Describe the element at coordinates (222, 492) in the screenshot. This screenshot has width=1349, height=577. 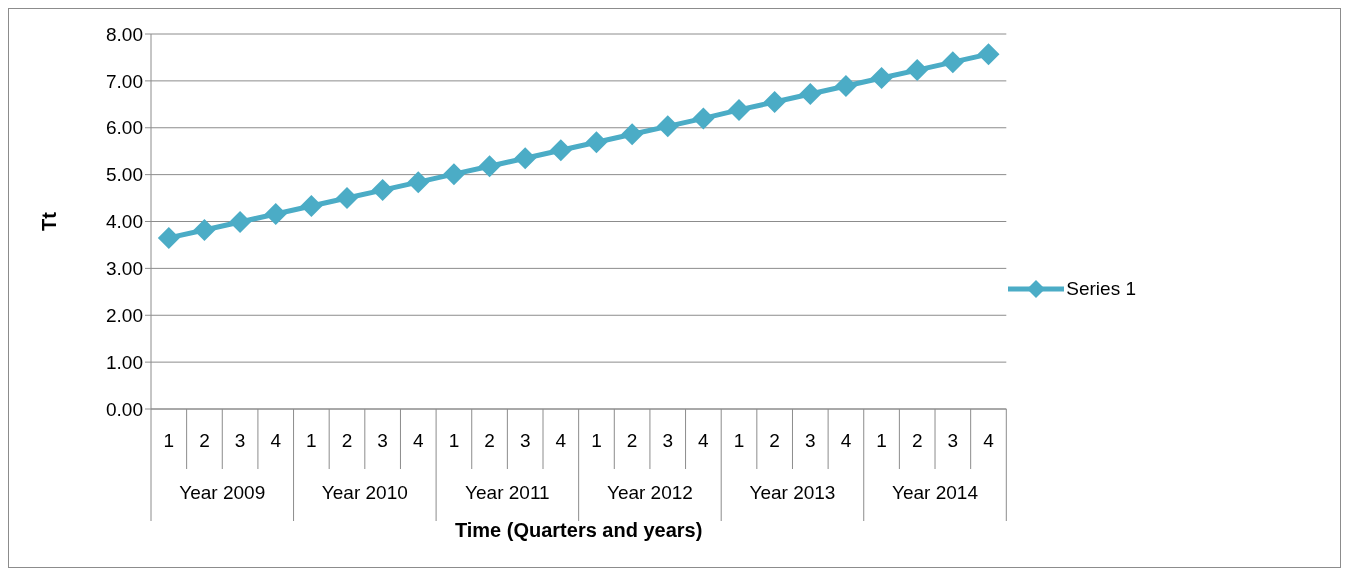
I see `text: Year 2009` at that location.